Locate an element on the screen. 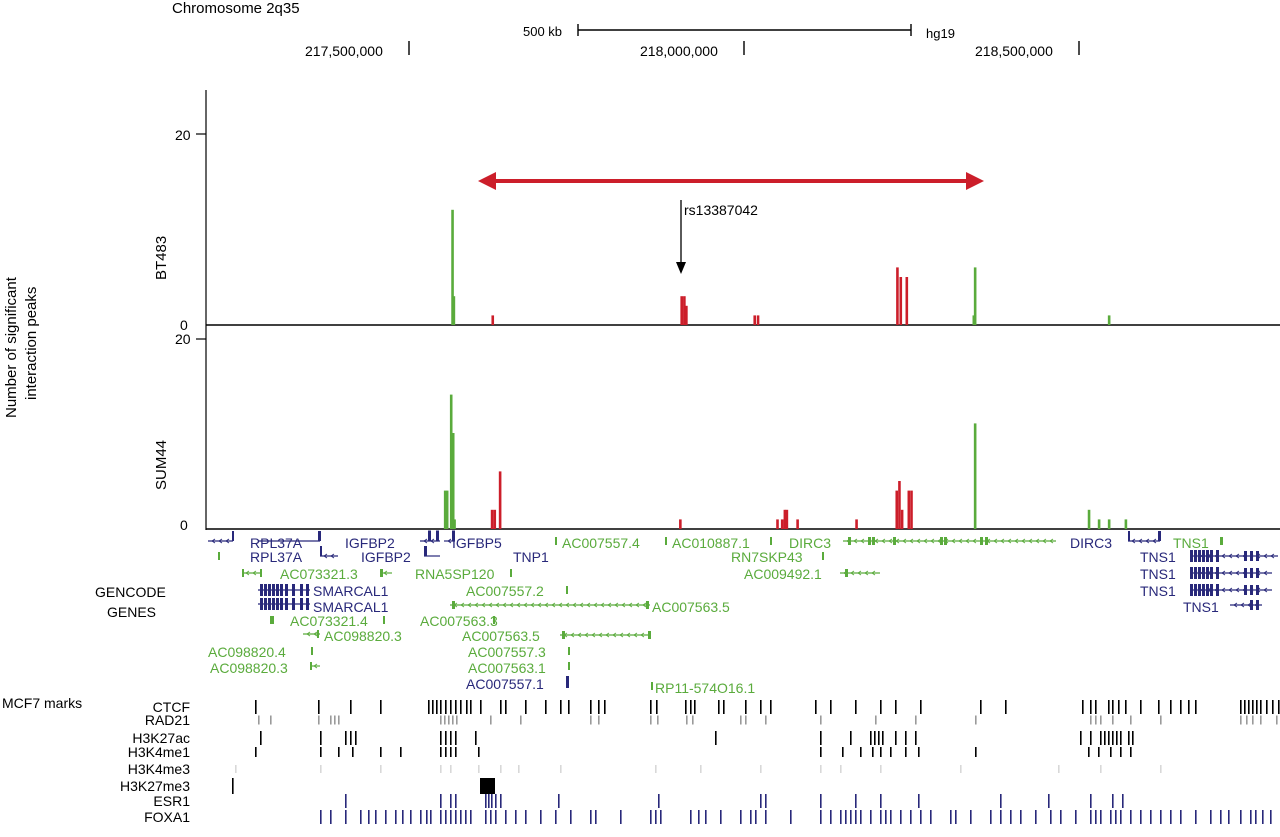 This screenshot has width=1280, height=837. gene-label-ac007557-1: AC007557.1 is located at coordinates (505, 684).